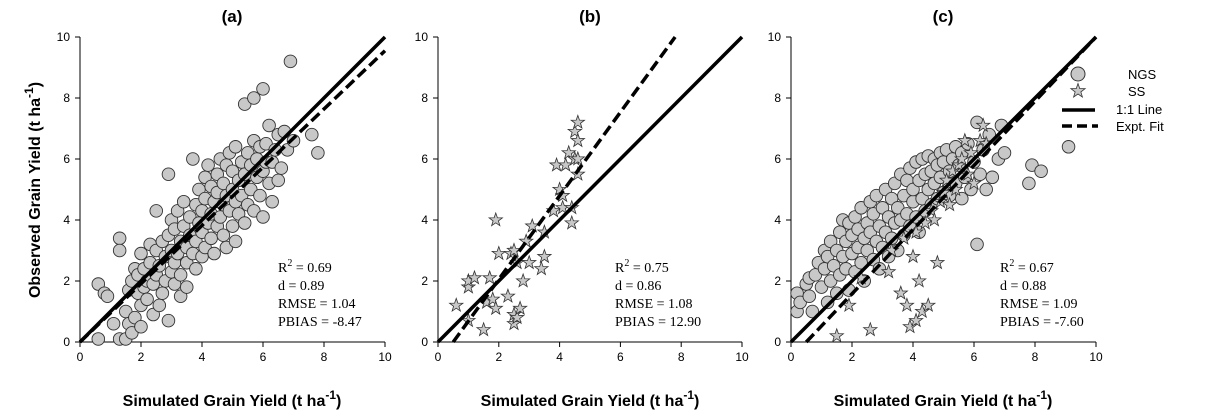 This screenshot has width=1225, height=414. I want to click on panel-b-y-tick-label: 0, so click(424, 342).